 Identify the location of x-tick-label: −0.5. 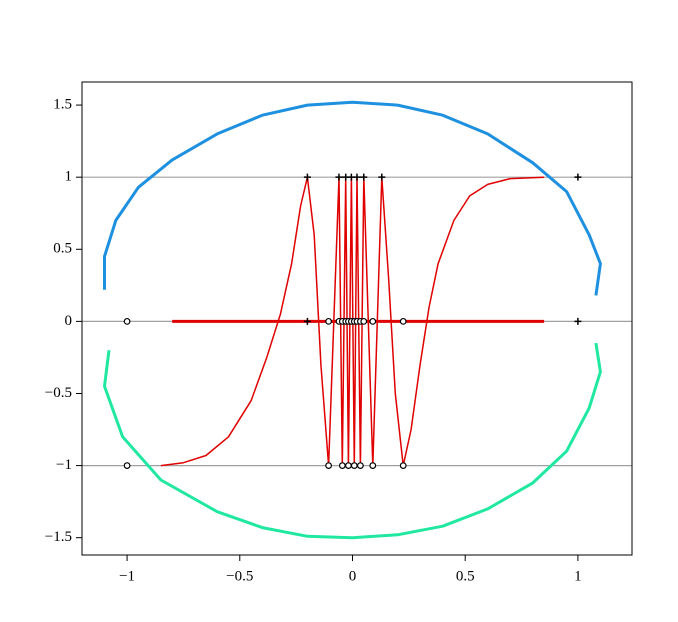
(239, 576).